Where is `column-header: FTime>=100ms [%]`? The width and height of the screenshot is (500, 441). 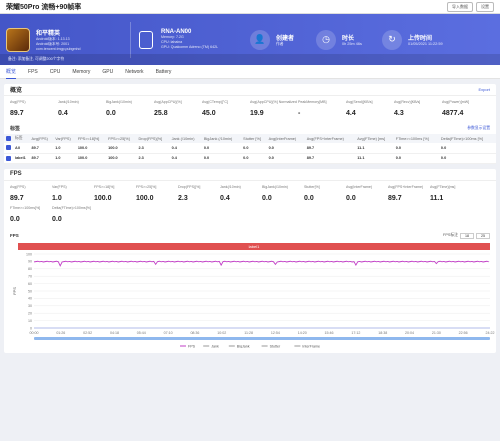
column-header: FTime>=100ms [%] is located at coordinates (416, 138).